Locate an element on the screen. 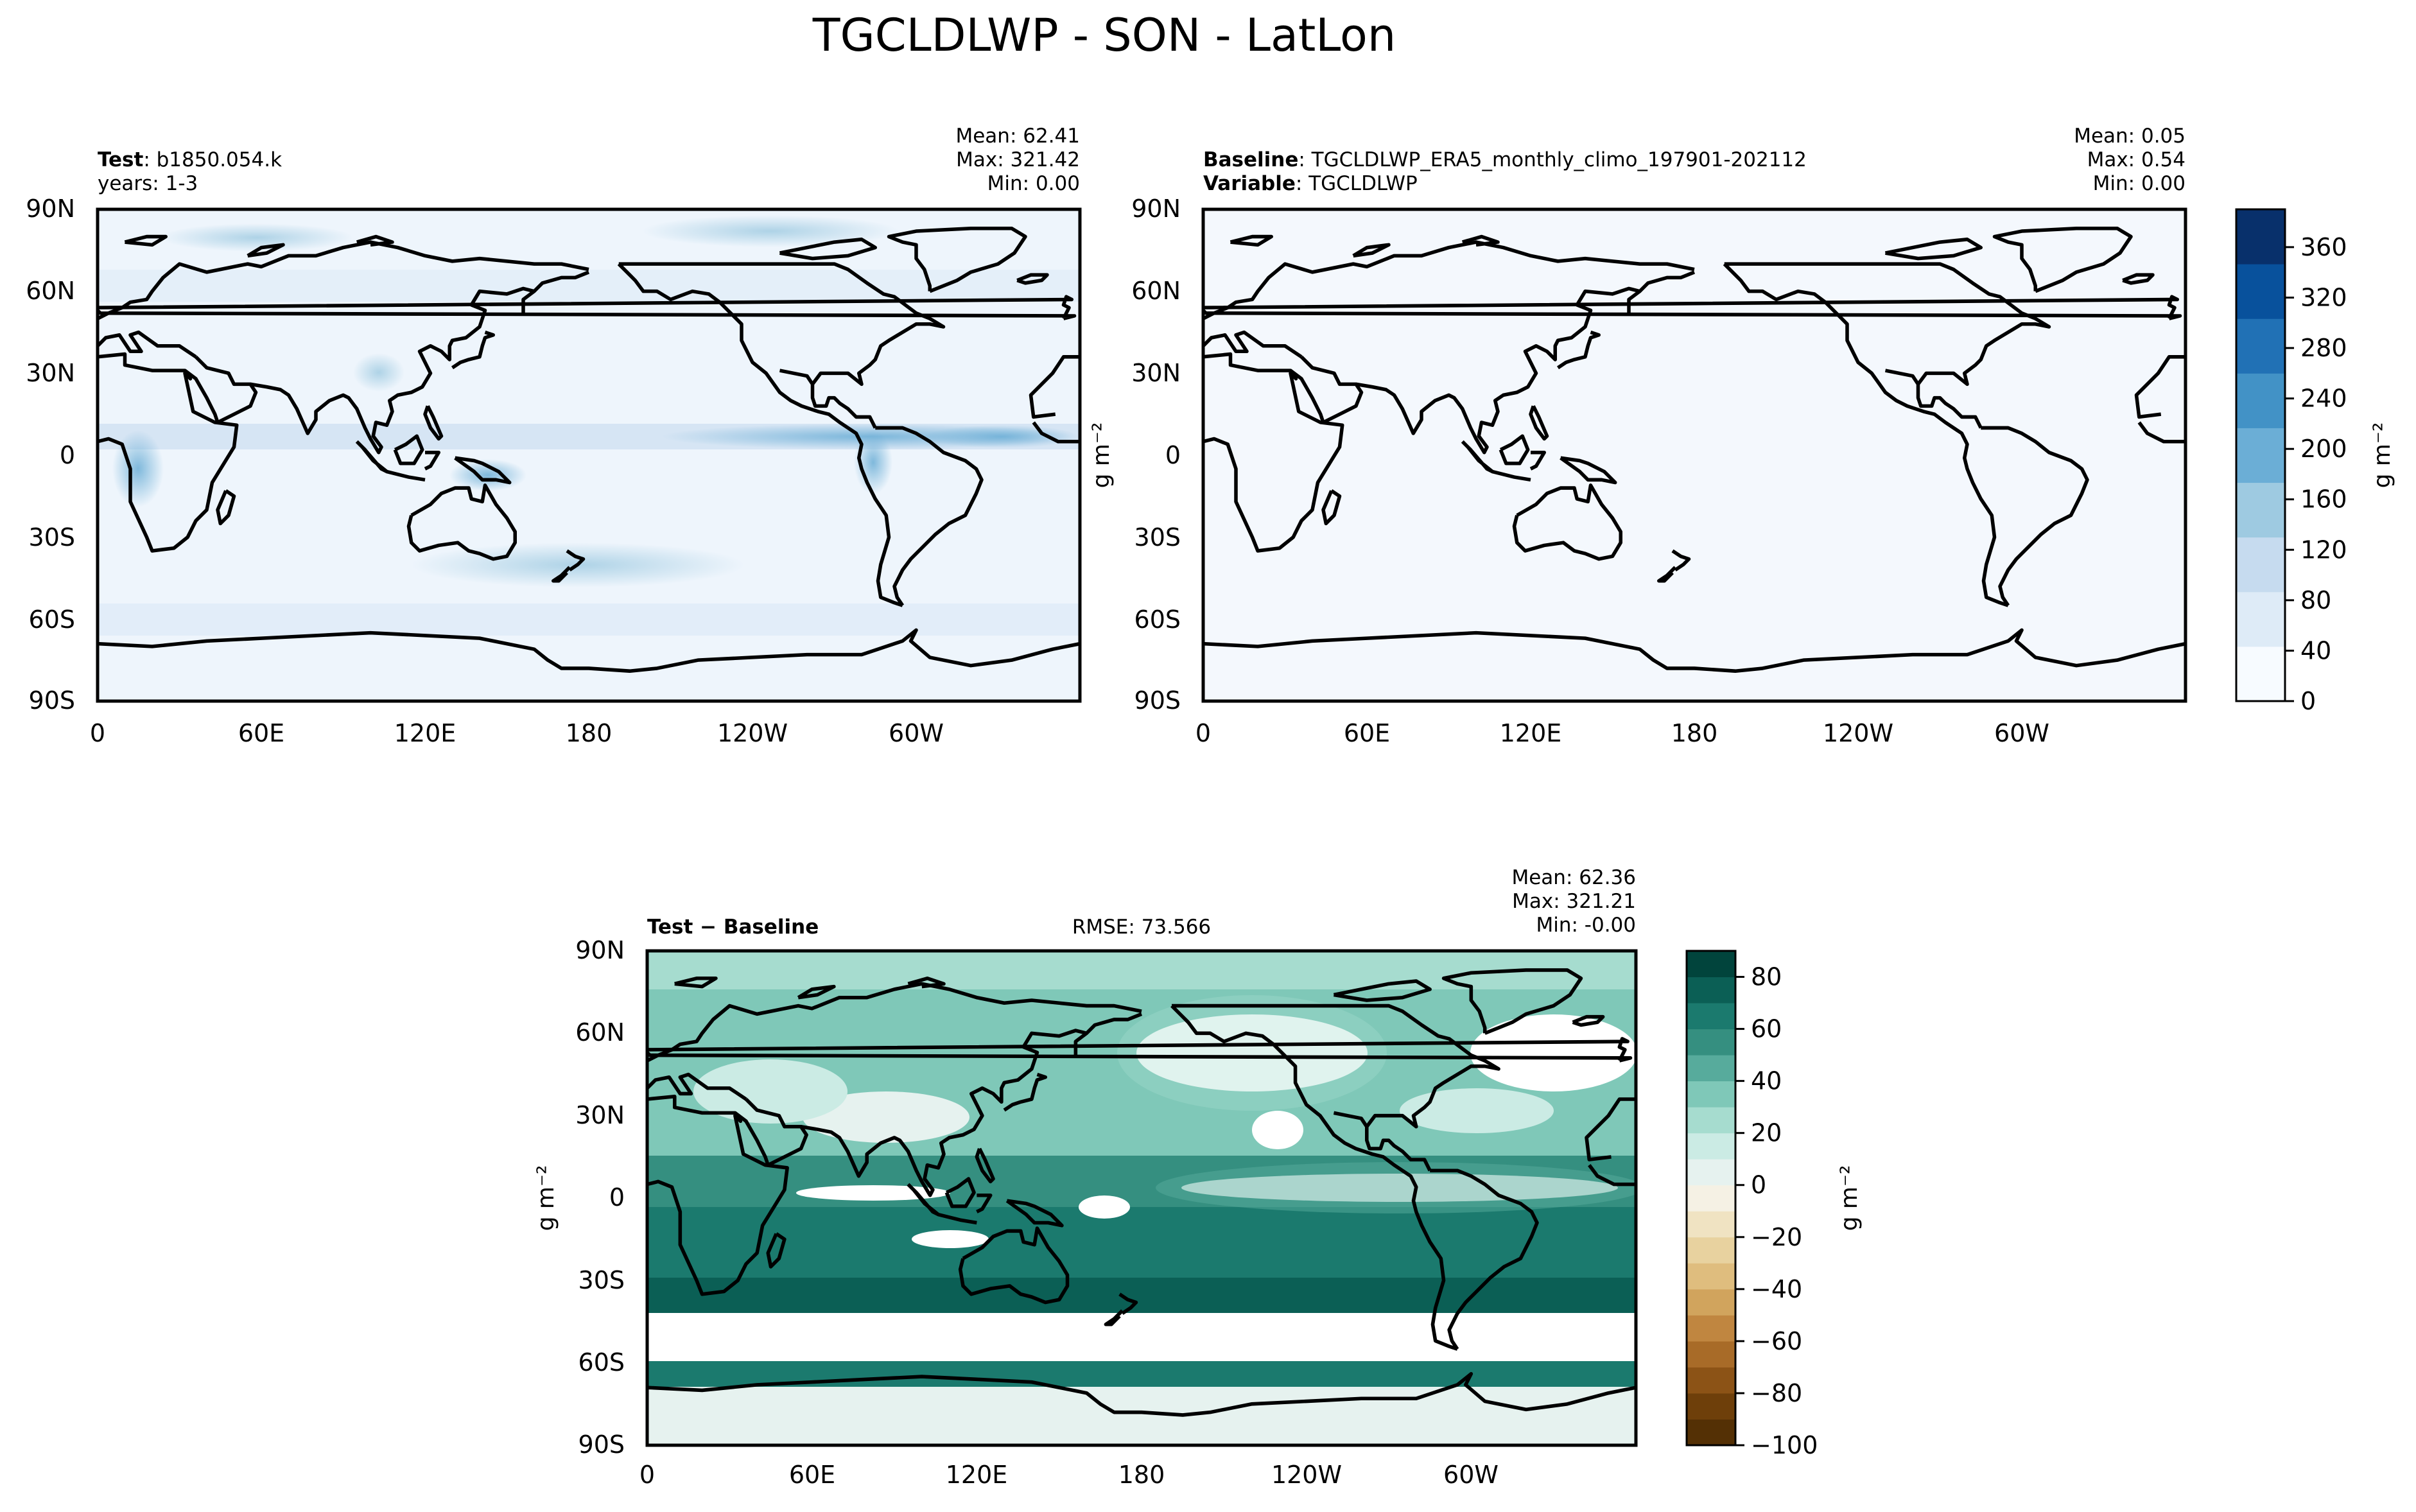 Image resolution: width=2416 pixels, height=1512 pixels. baseline-field is located at coordinates (1694, 455).